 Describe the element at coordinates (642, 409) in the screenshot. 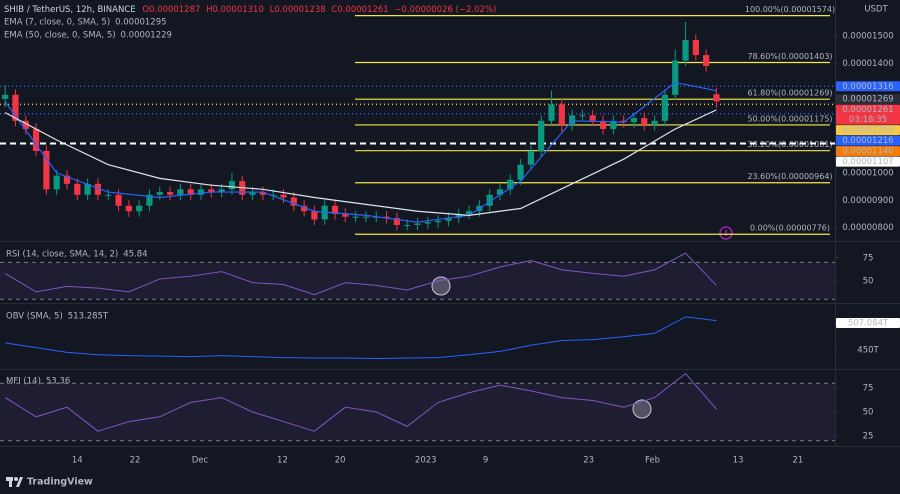

I see `highlight-circle` at that location.